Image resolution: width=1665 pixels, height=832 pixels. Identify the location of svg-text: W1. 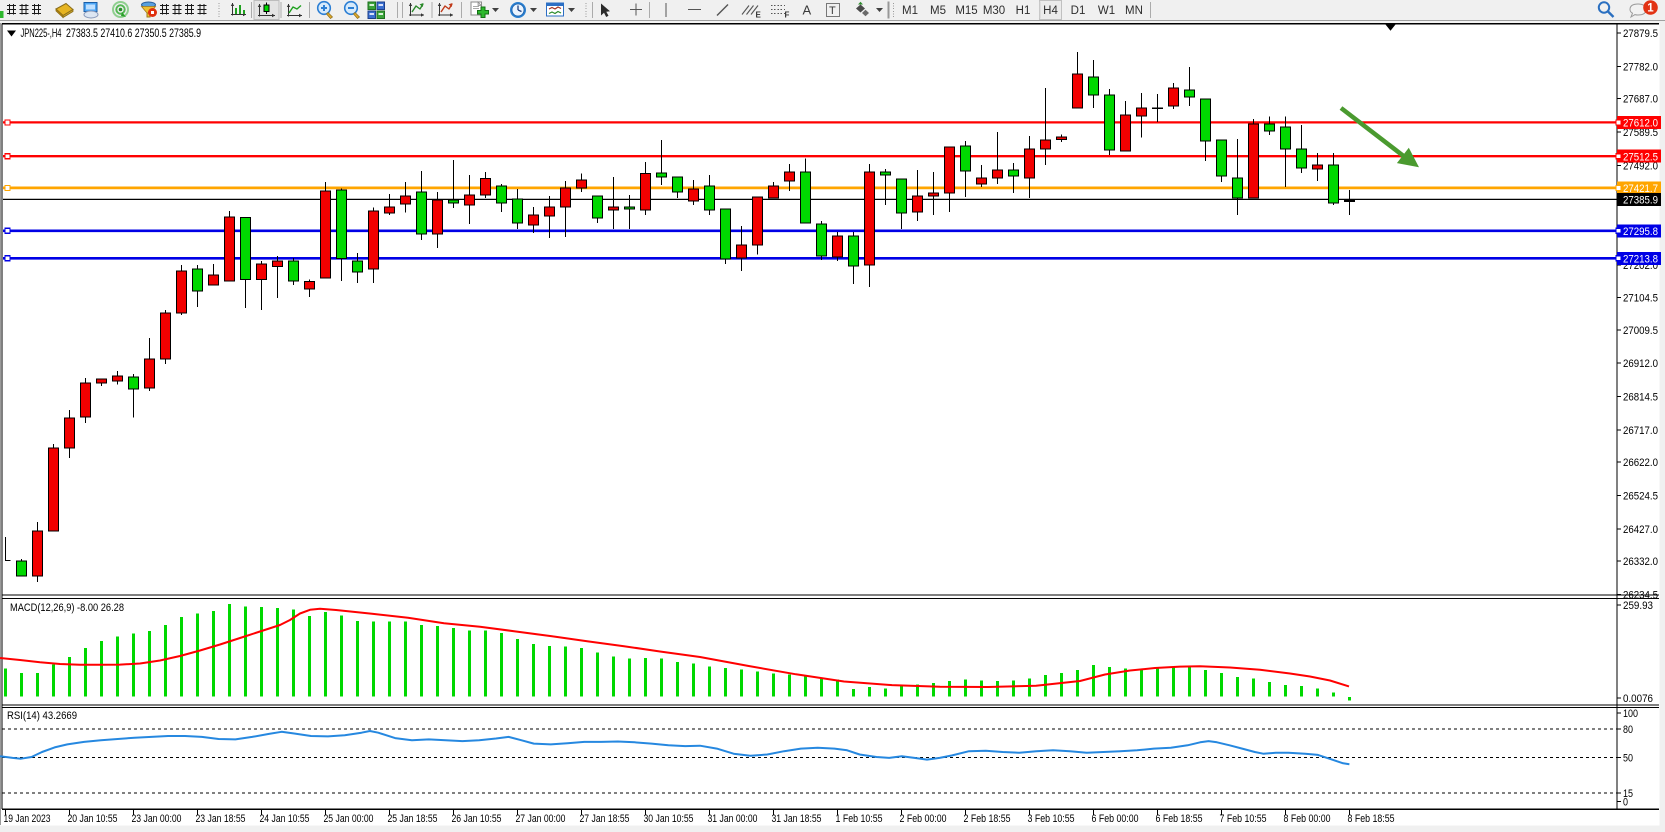
(1106, 11).